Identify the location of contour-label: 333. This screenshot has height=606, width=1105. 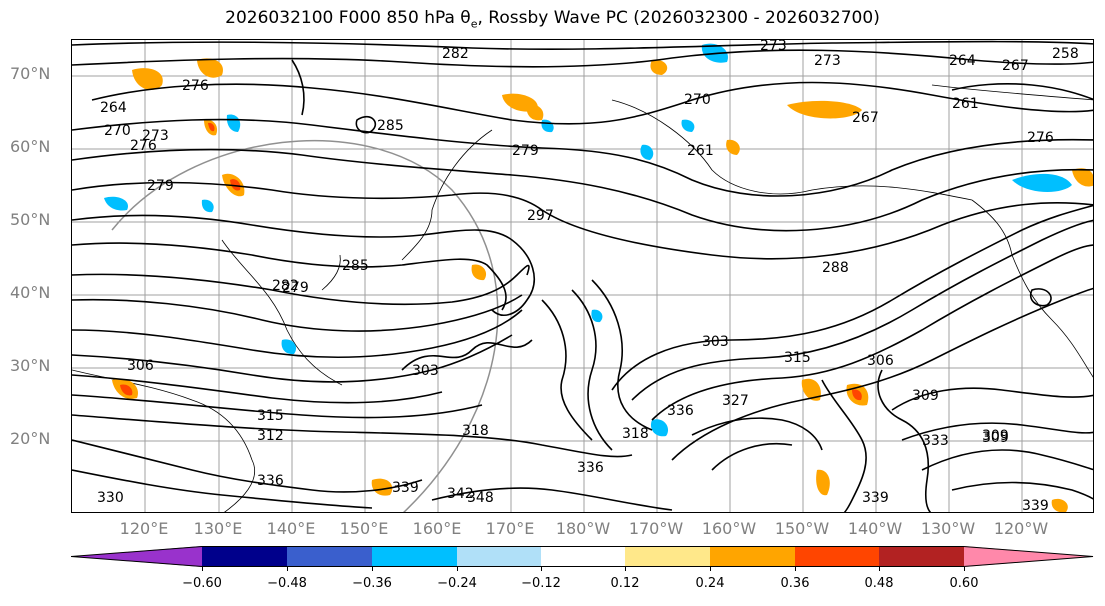
(935, 441).